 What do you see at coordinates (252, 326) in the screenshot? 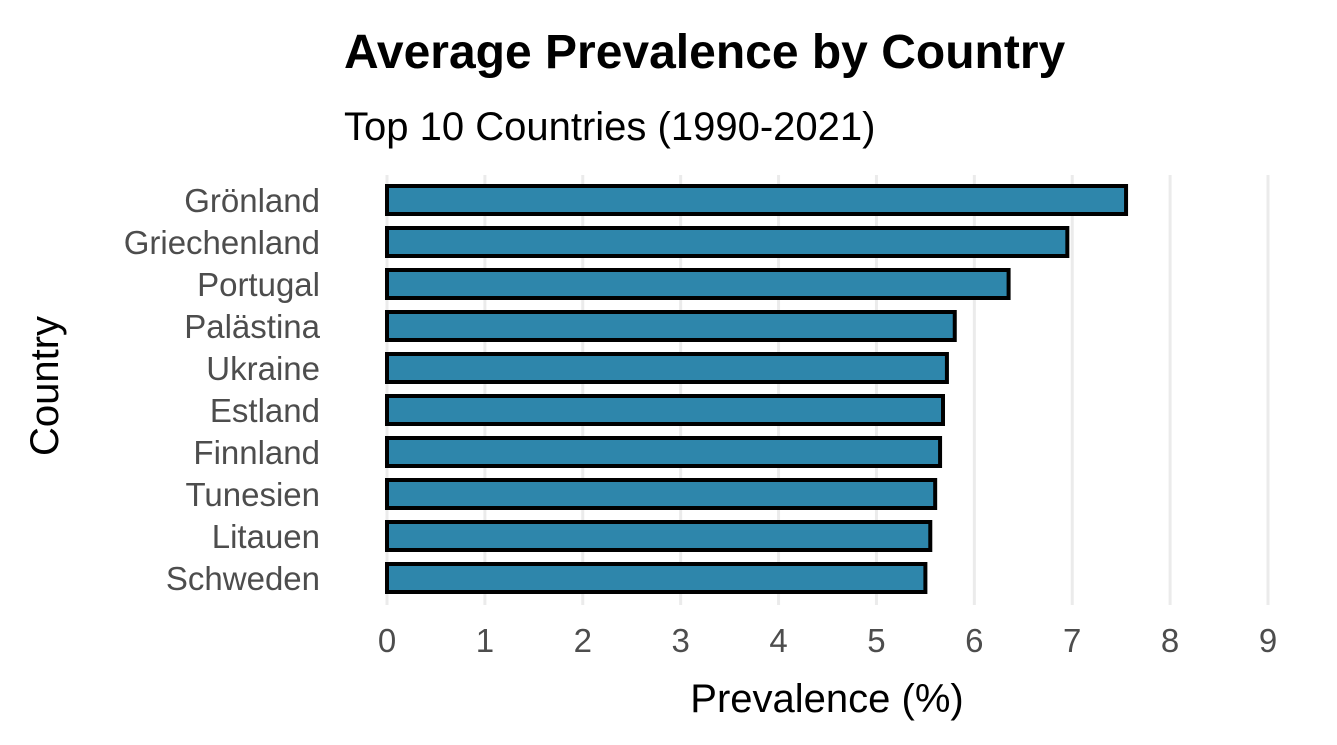
I see `y-tick-label: Palästina` at bounding box center [252, 326].